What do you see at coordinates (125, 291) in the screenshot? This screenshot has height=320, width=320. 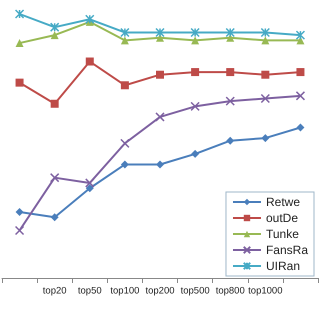 I see `x-tick-label: top100` at bounding box center [125, 291].